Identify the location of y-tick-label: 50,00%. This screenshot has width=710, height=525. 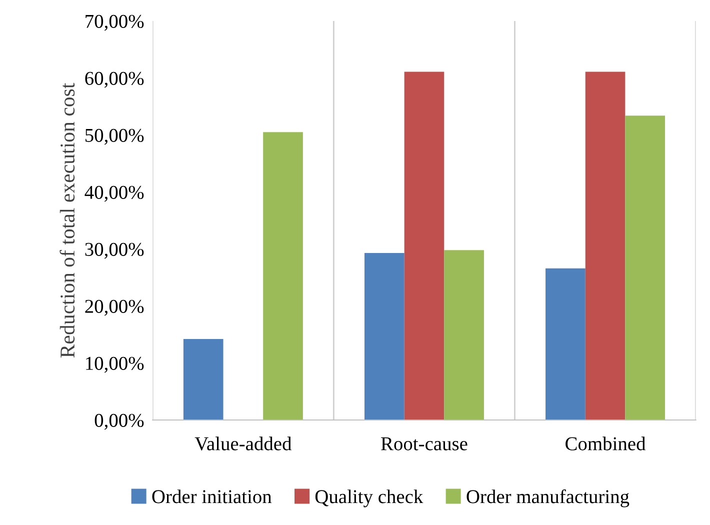
(115, 136).